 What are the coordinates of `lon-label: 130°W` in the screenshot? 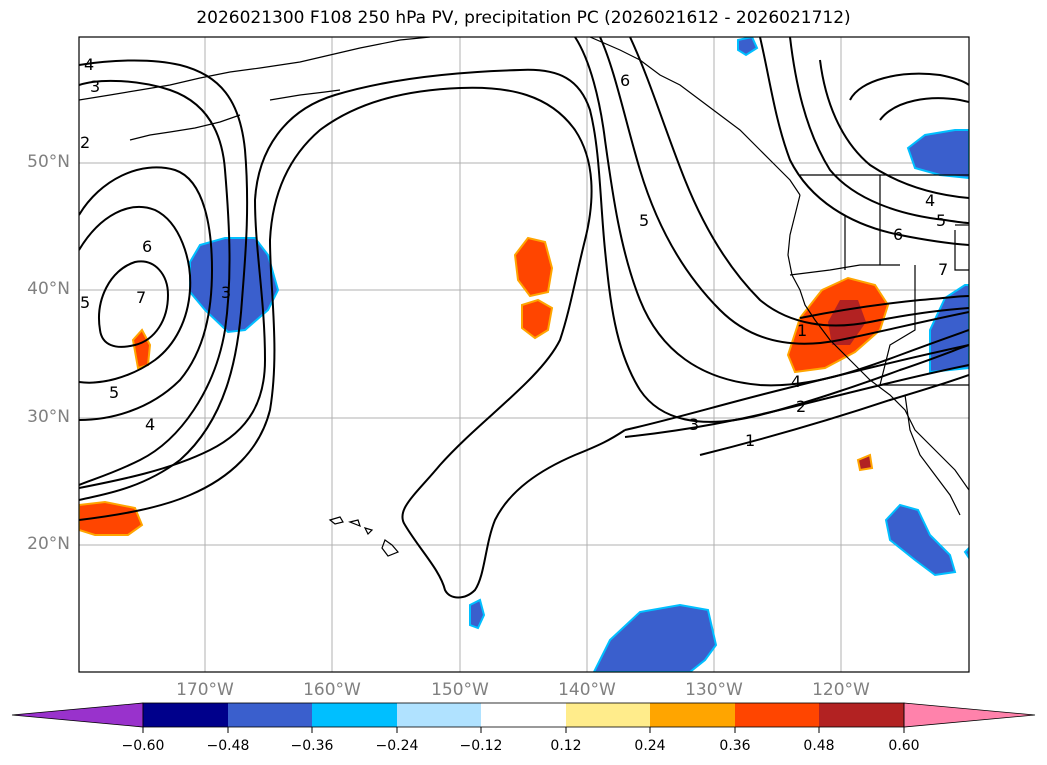 It's located at (714, 690).